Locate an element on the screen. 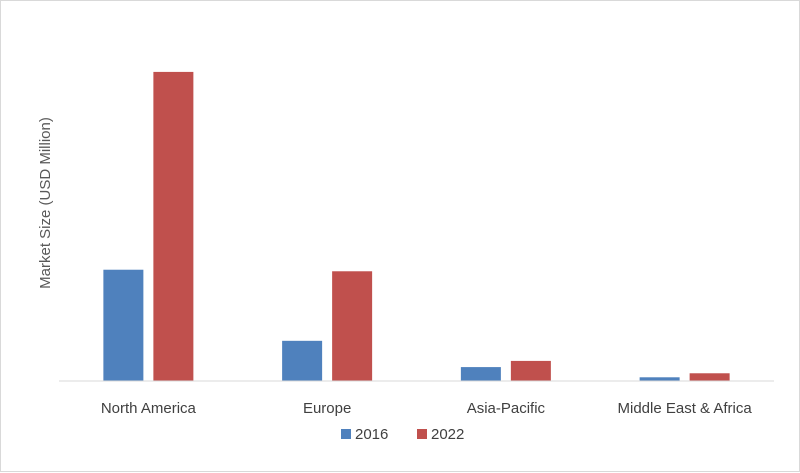 This screenshot has width=800, height=473. legend: 2016 2022 is located at coordinates (402, 434).